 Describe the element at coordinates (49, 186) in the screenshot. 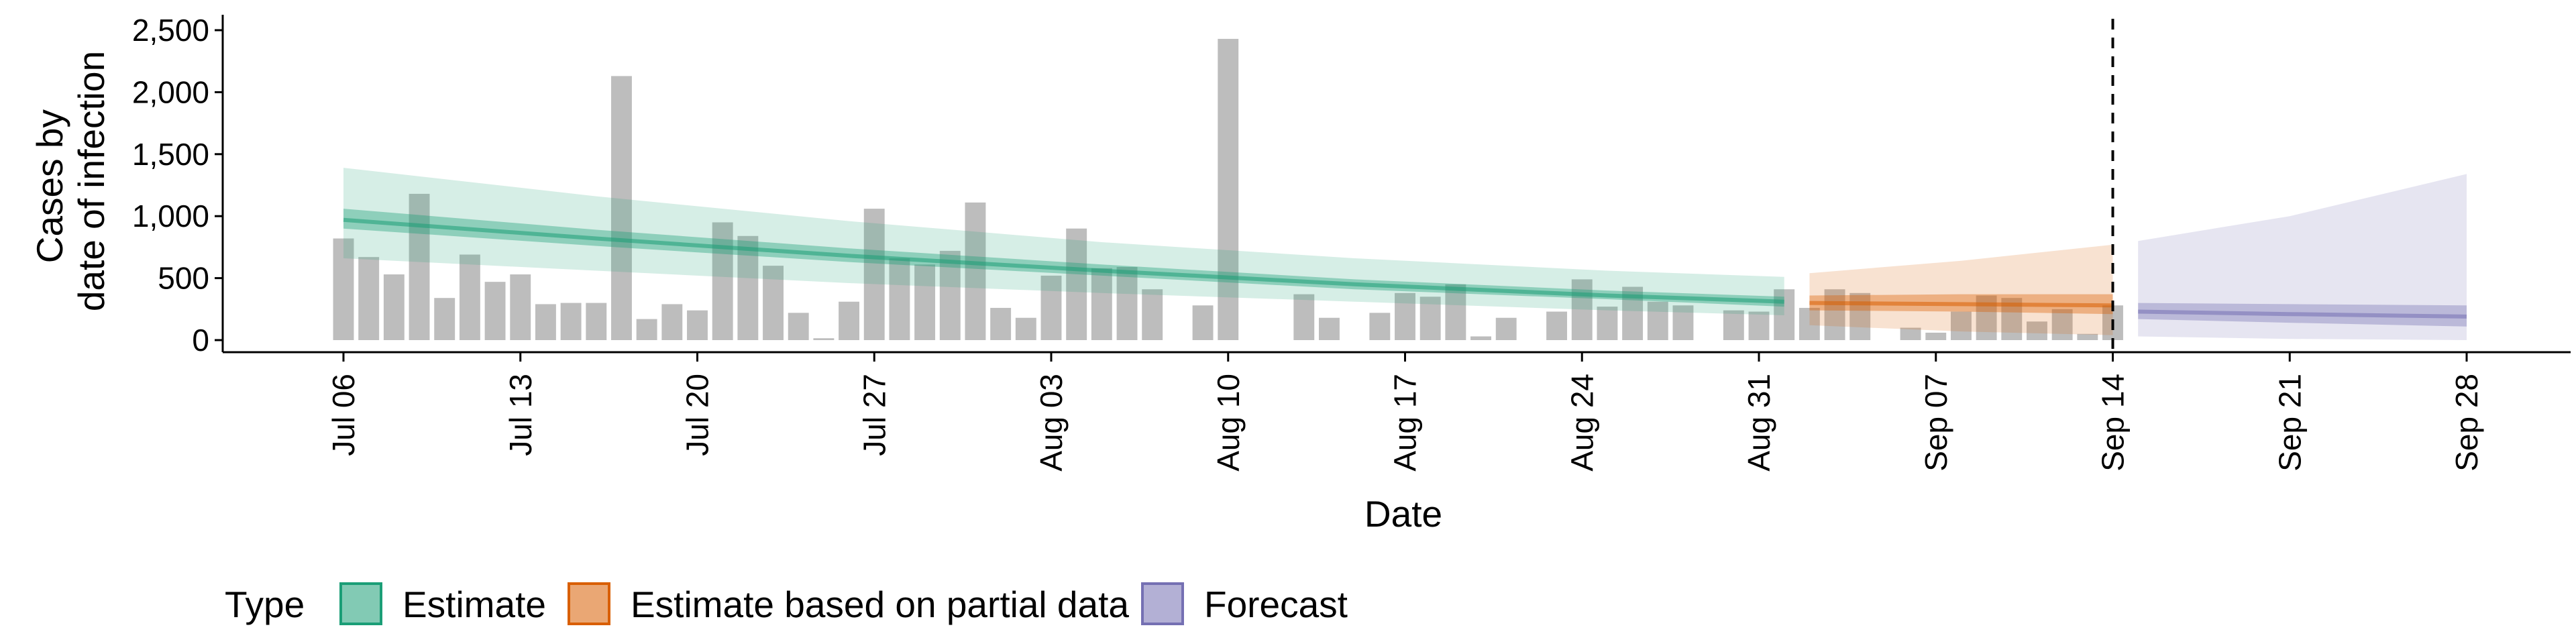

I see `y-axis-title-line-1: Cases by` at that location.